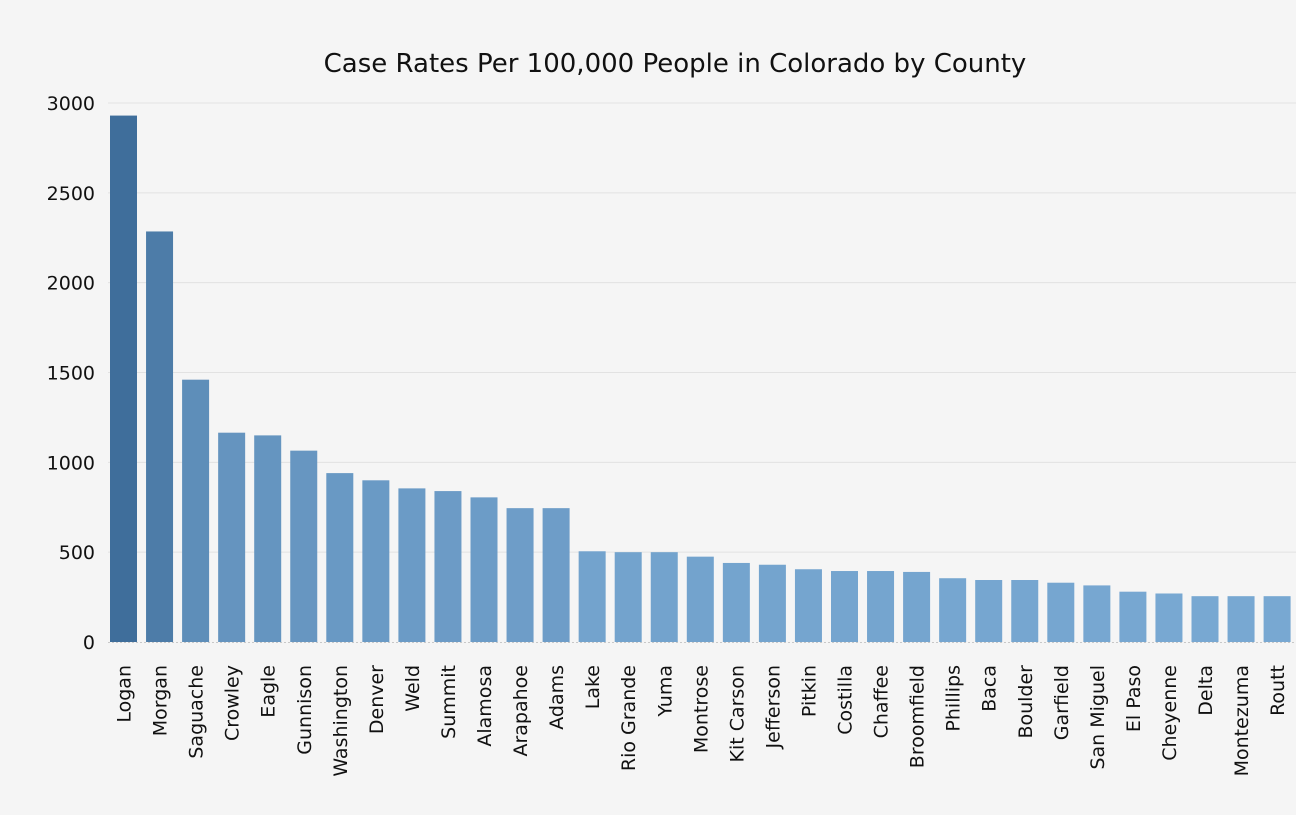 Image resolution: width=1296 pixels, height=815 pixels. I want to click on x-tick-label-delta: Delta, so click(1206, 690).